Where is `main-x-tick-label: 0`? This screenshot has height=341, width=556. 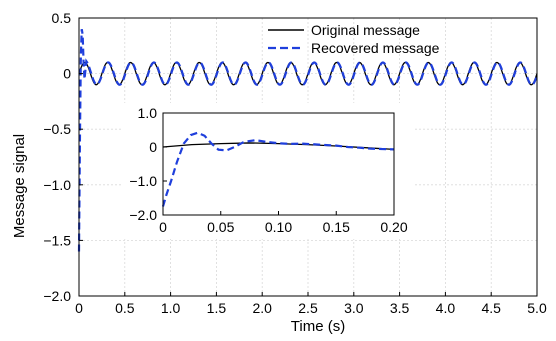 main-x-tick-label: 0 is located at coordinates (79, 308).